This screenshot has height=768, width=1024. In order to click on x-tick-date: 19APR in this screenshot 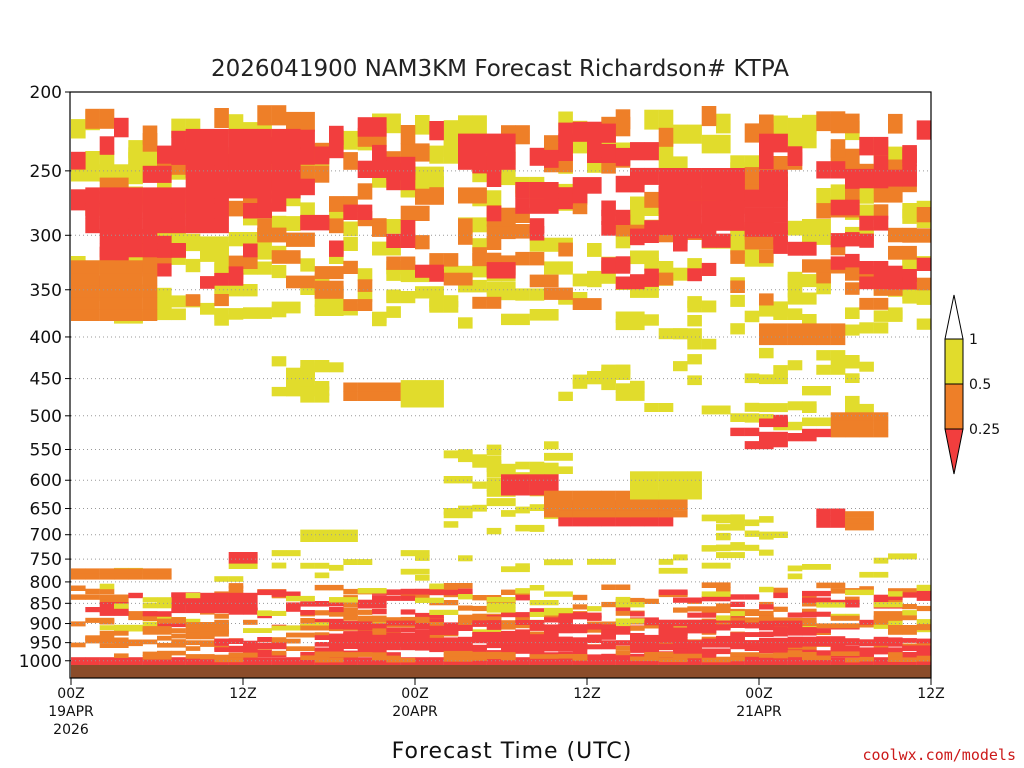, I will do `click(71, 712)`.